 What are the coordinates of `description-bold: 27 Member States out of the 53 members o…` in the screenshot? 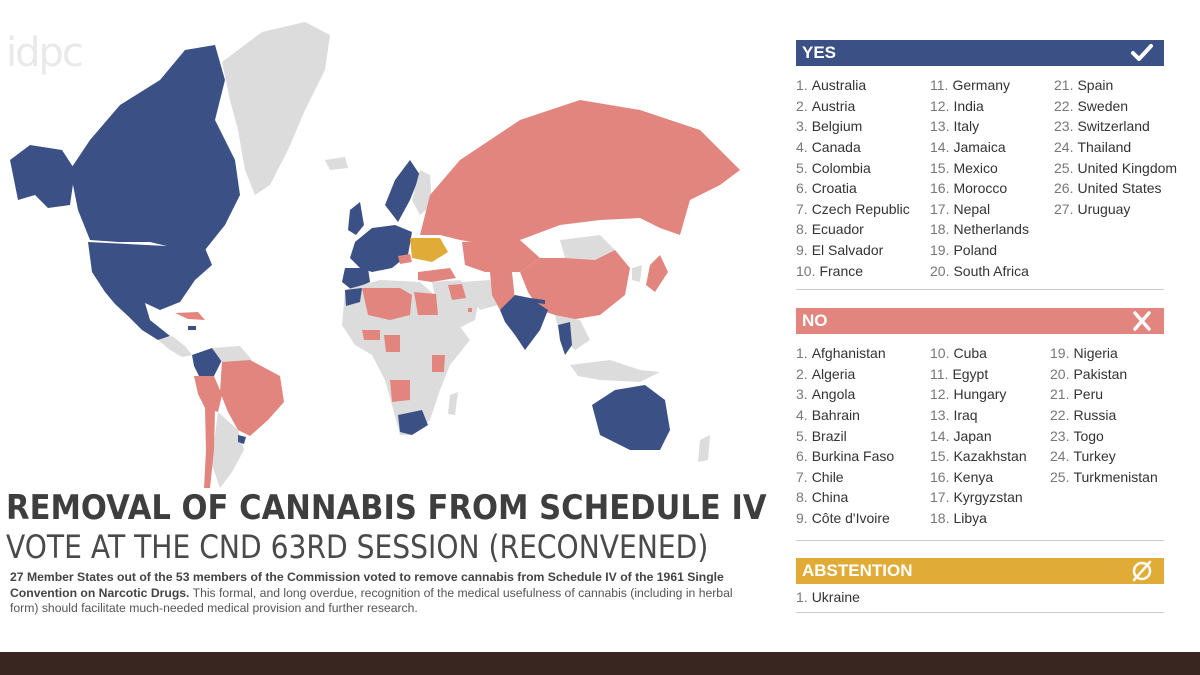 It's located at (367, 585).